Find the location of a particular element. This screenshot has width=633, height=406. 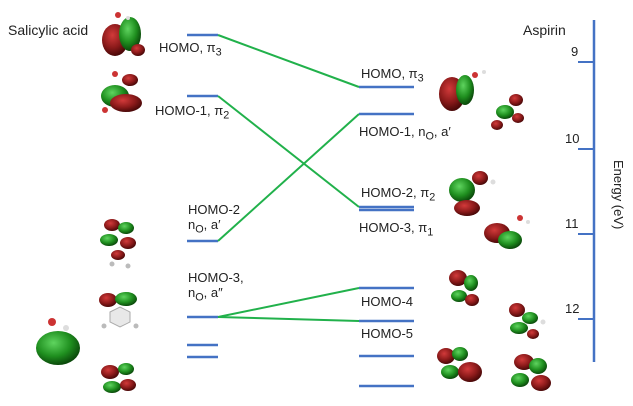

connector-homo-3-b is located at coordinates (288, 319).